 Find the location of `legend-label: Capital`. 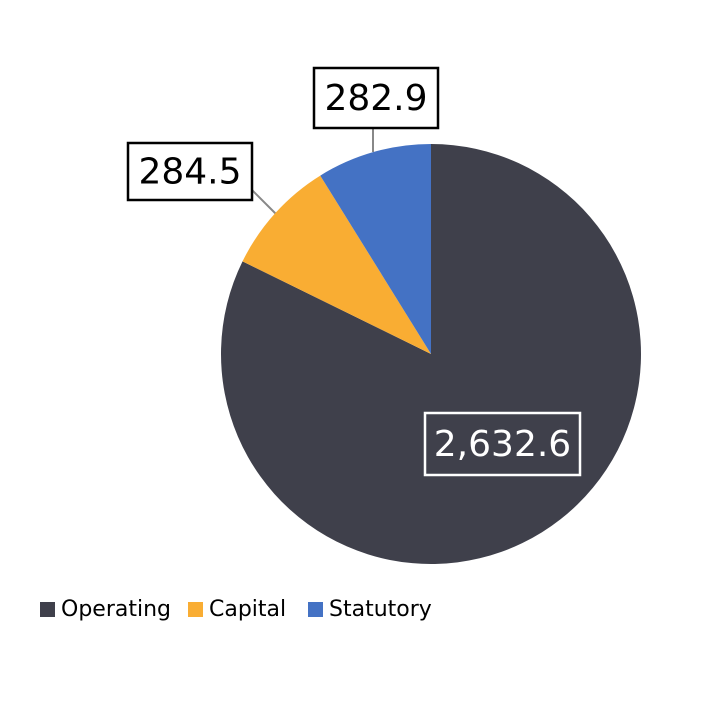

legend-label: Capital is located at coordinates (247, 609).